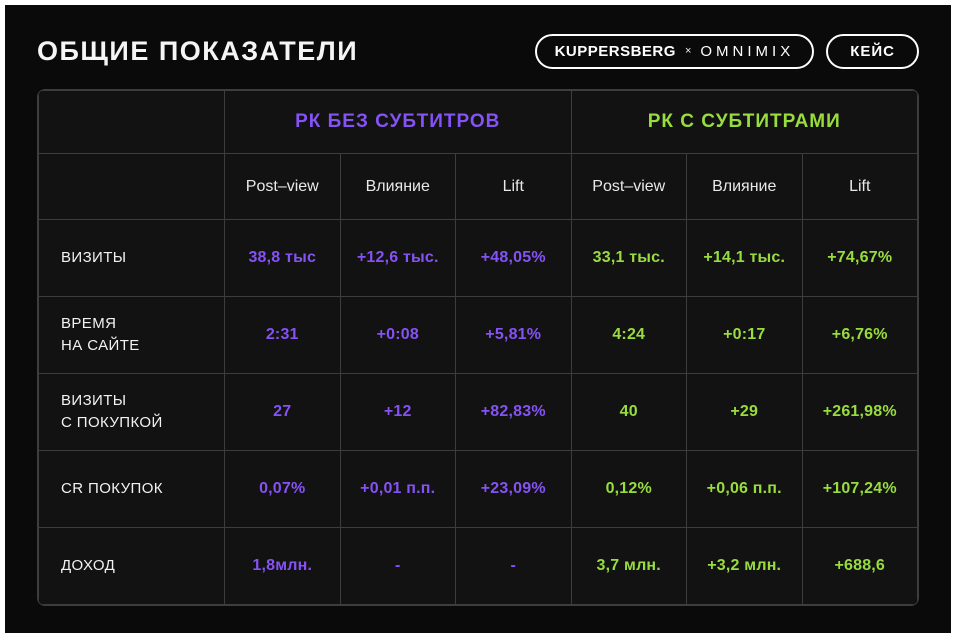  Describe the element at coordinates (628, 412) in the screenshot. I see `cell: 40` at that location.